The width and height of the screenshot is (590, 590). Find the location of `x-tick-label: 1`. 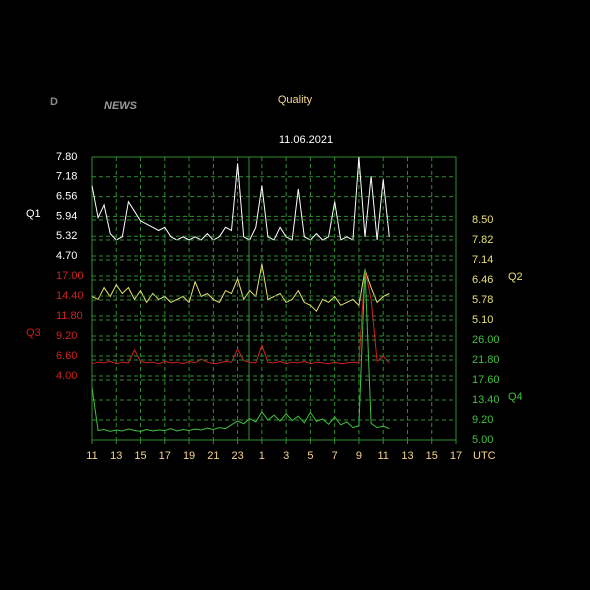

x-tick-label: 1 is located at coordinates (262, 456).